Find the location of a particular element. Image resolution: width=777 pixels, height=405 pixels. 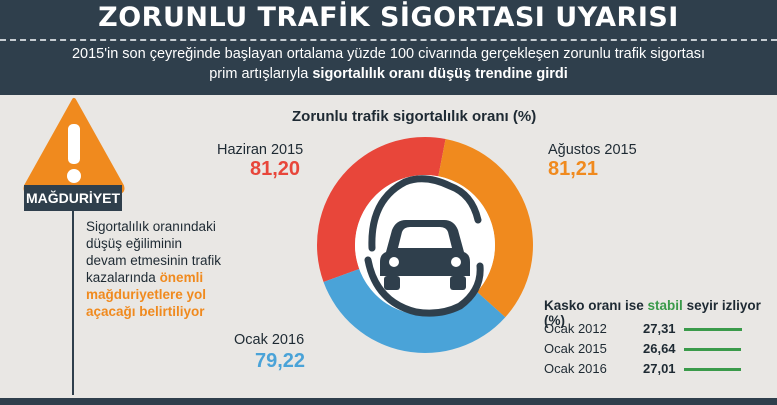

chart-title: Zorunlu trafik sigortalılık oranı (%) is located at coordinates (414, 116).